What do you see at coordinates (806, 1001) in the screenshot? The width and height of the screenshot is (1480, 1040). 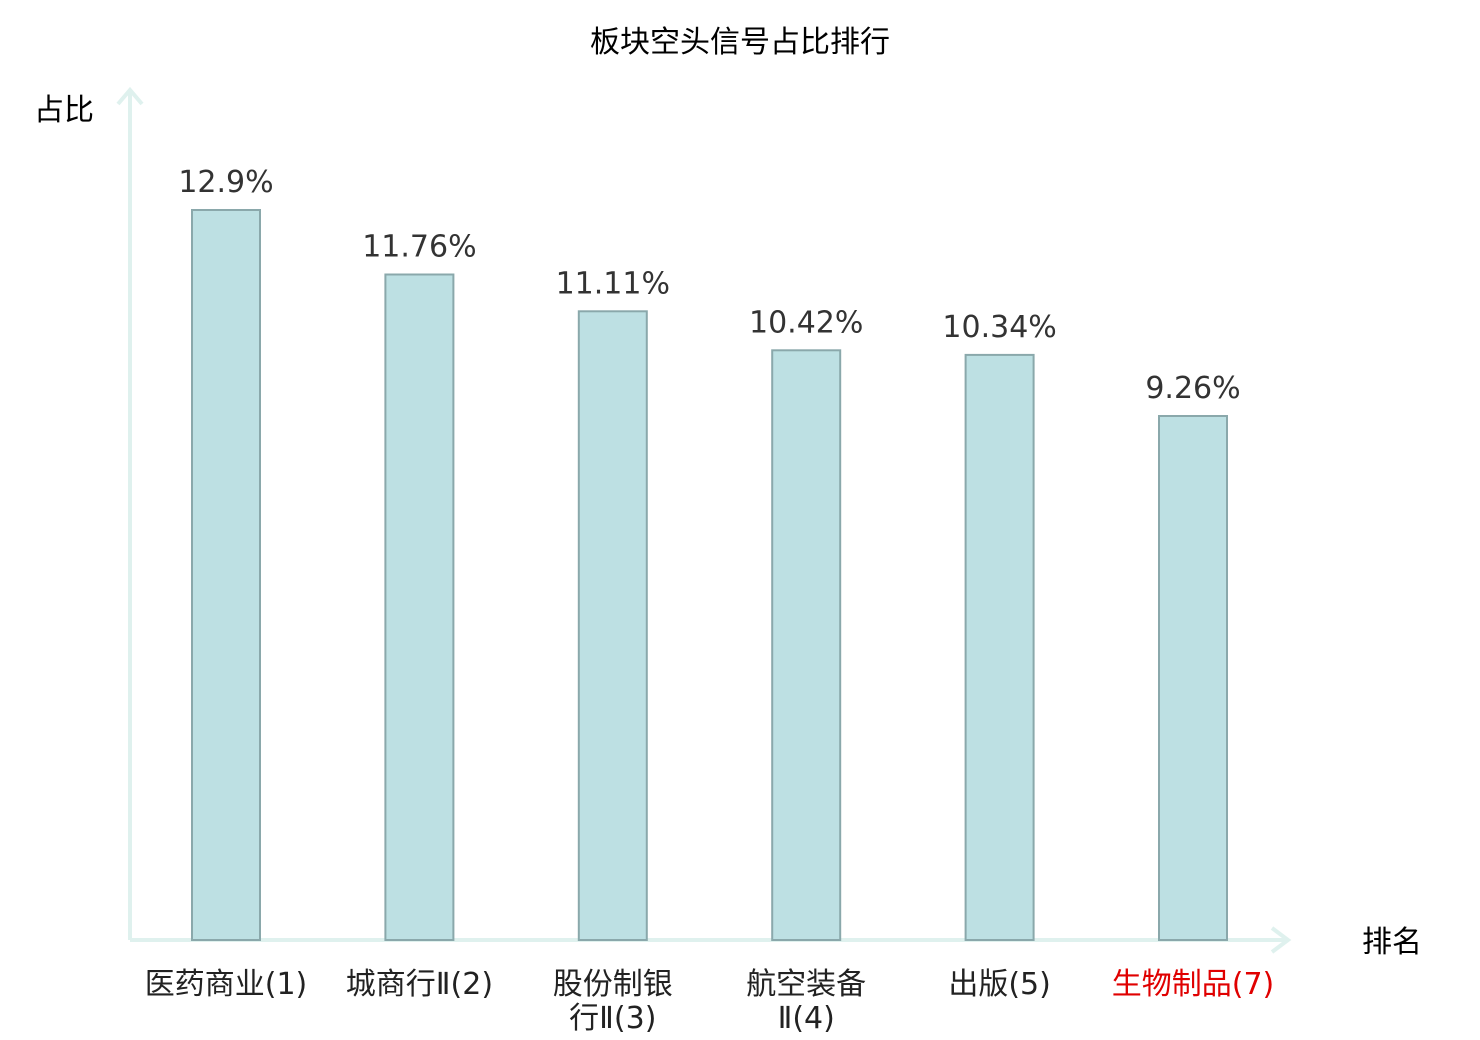 I see `category-label-4: 航空装备 Ⅱ(4)` at bounding box center [806, 1001].